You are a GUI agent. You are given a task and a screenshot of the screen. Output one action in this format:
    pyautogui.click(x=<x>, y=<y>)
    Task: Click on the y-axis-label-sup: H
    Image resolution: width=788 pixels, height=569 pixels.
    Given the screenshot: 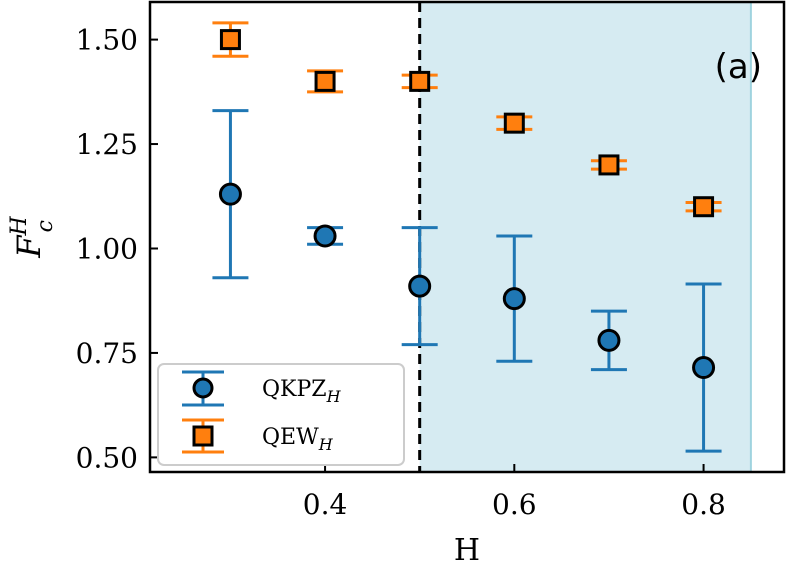 What is the action you would take?
    pyautogui.click(x=19, y=225)
    